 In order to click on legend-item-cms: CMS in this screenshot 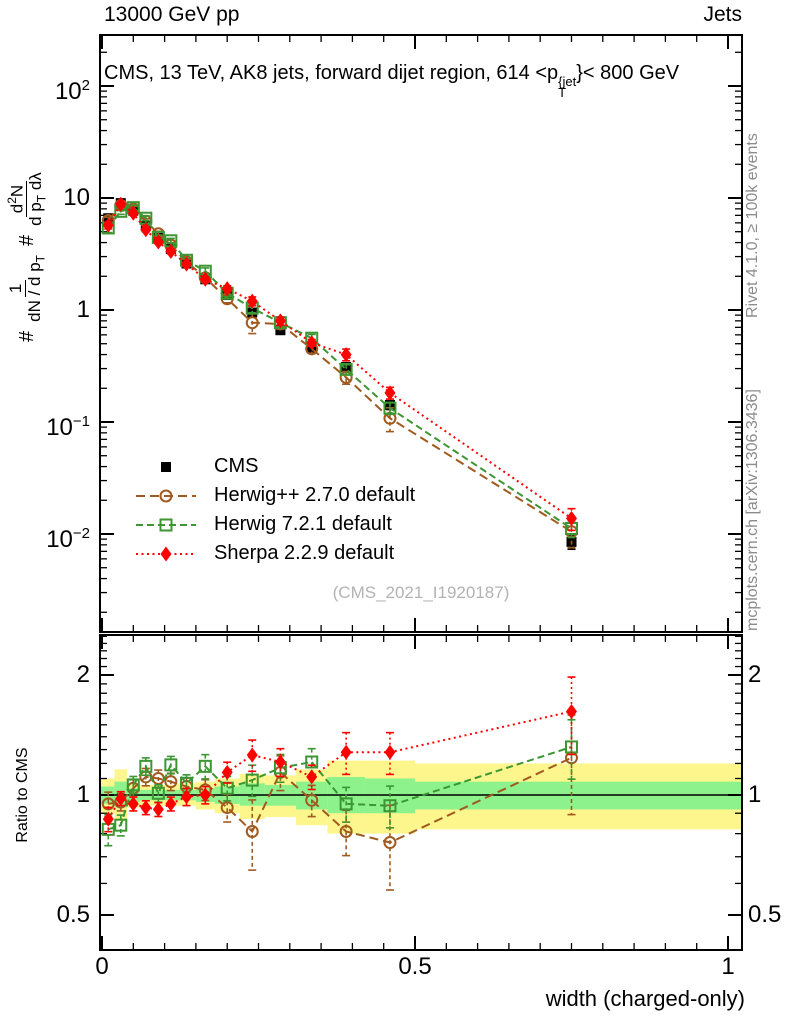, I will do `click(274, 466)`.